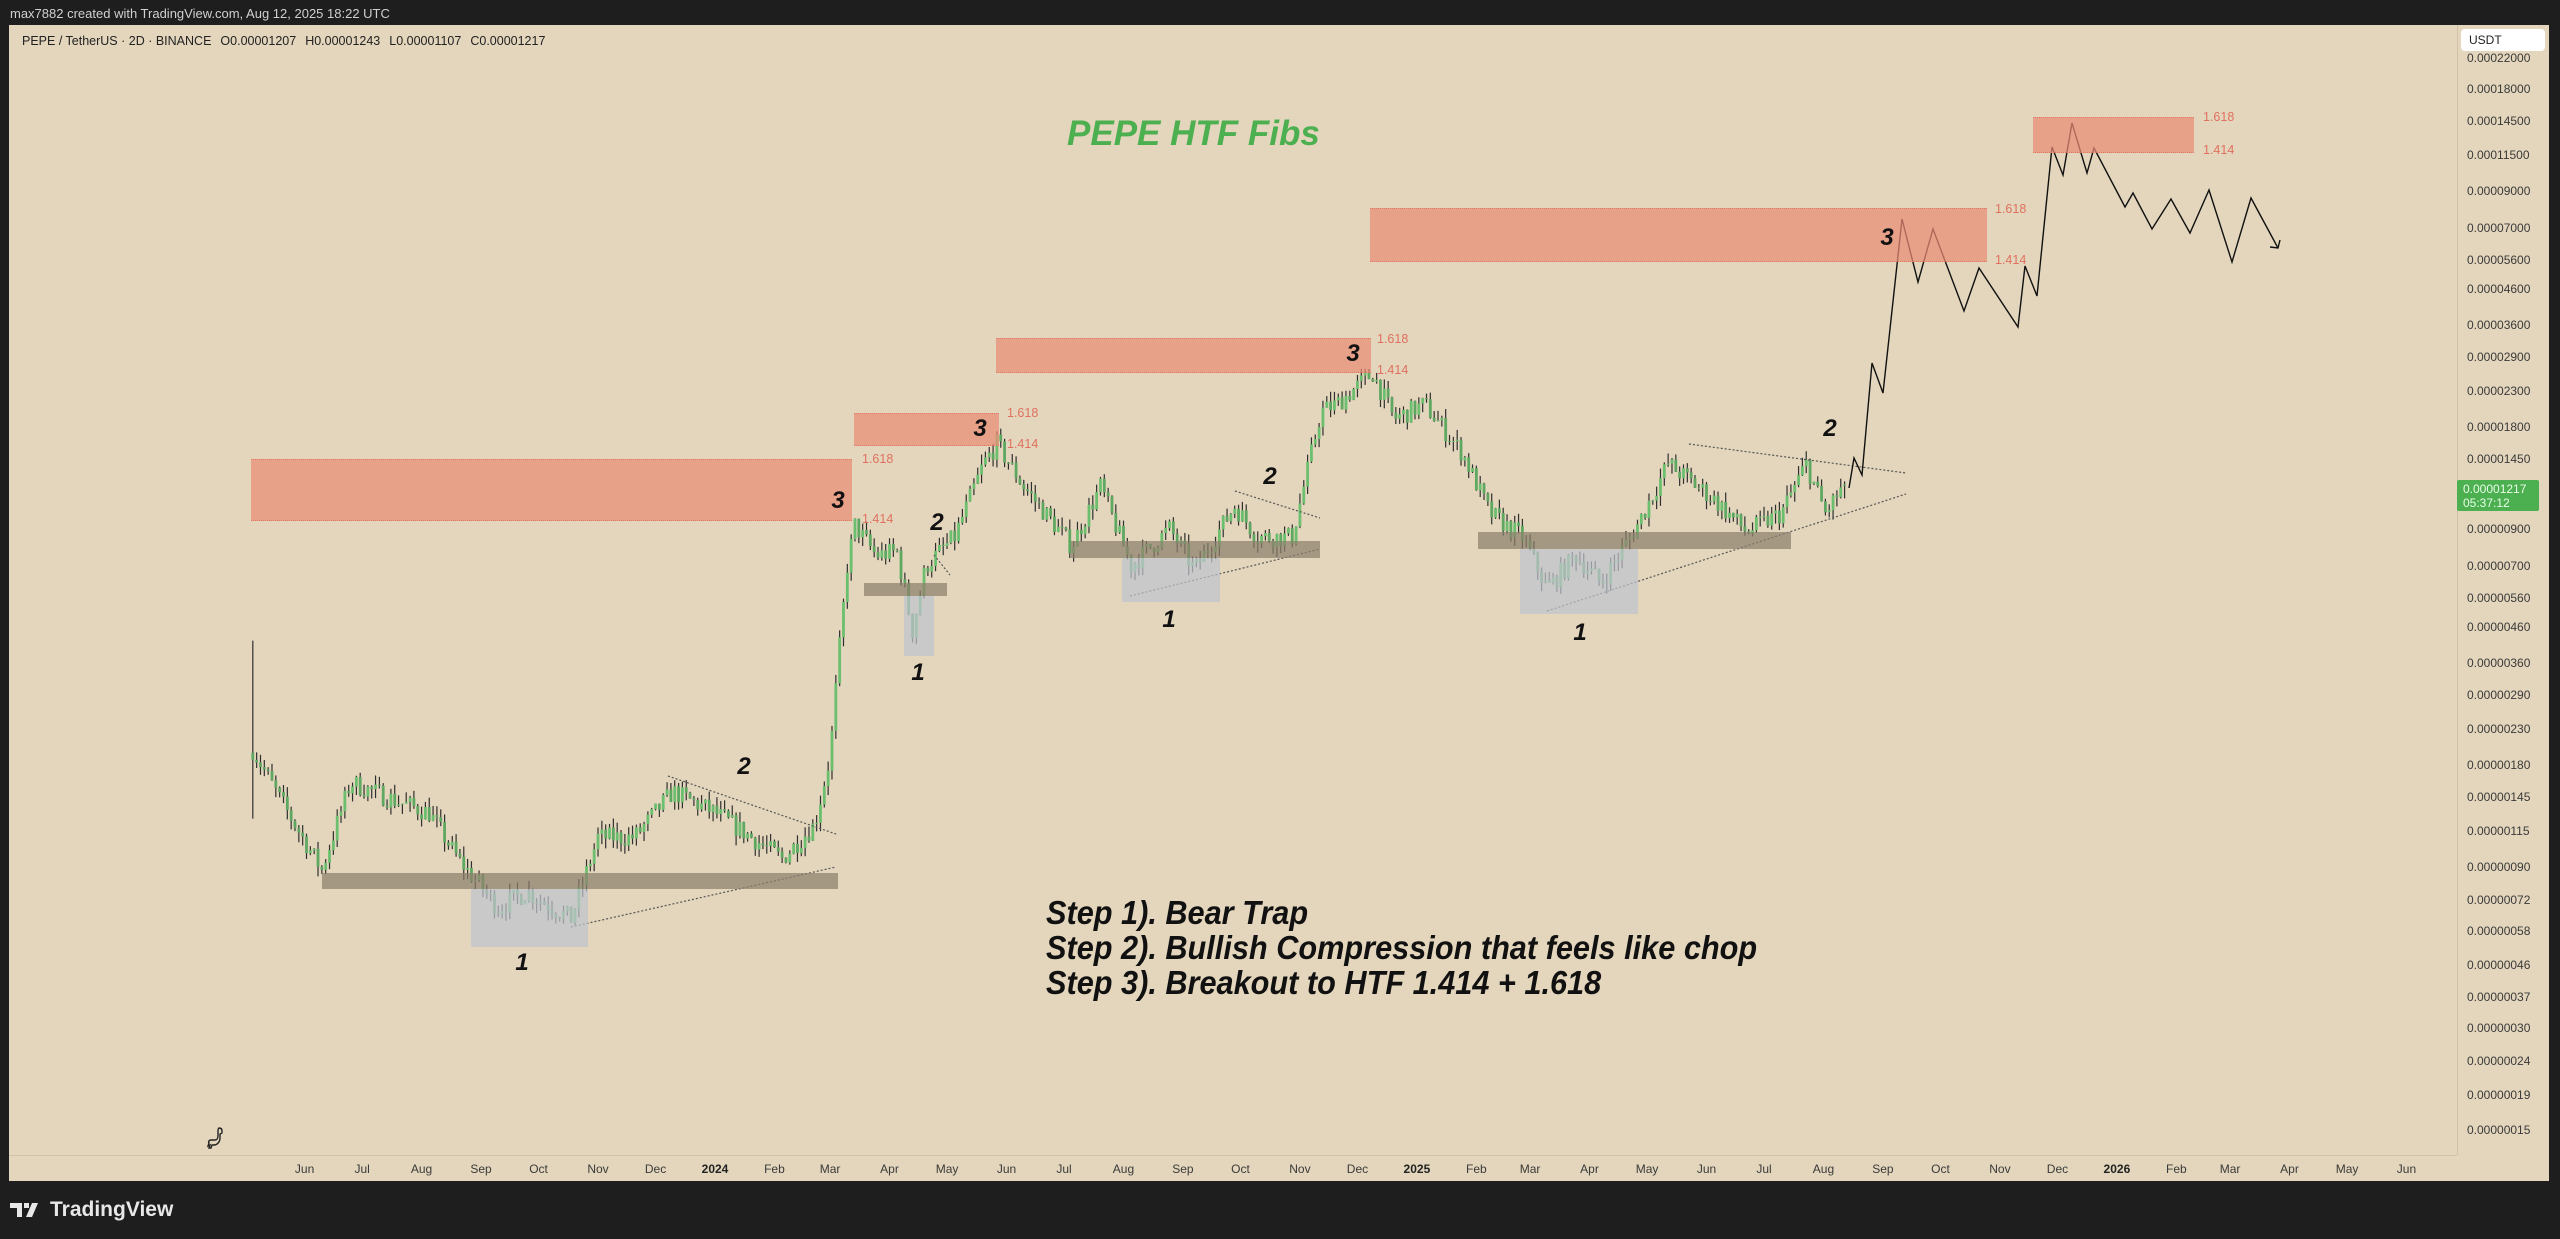  Describe the element at coordinates (2499, 695) in the screenshot. I see `price-tick: 0.00000290` at that location.